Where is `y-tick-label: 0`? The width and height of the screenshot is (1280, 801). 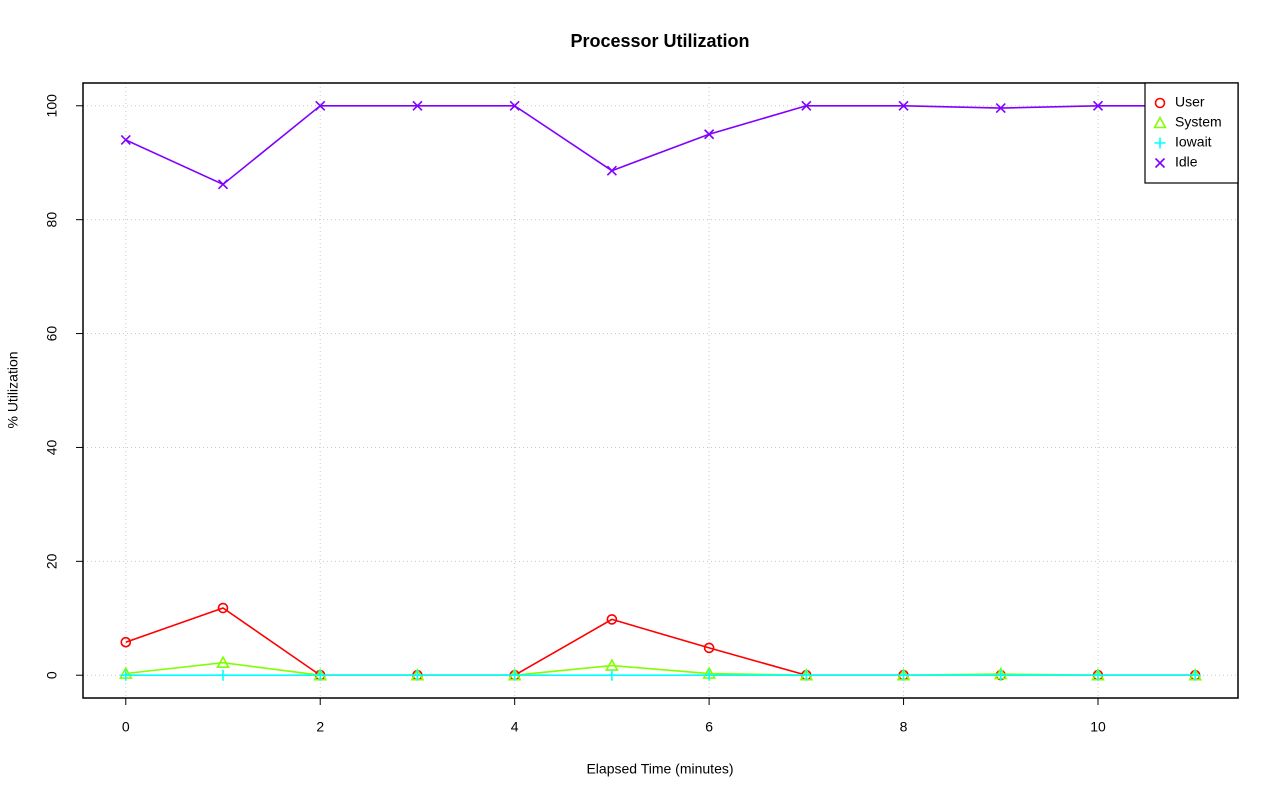
y-tick-label: 0 is located at coordinates (52, 675).